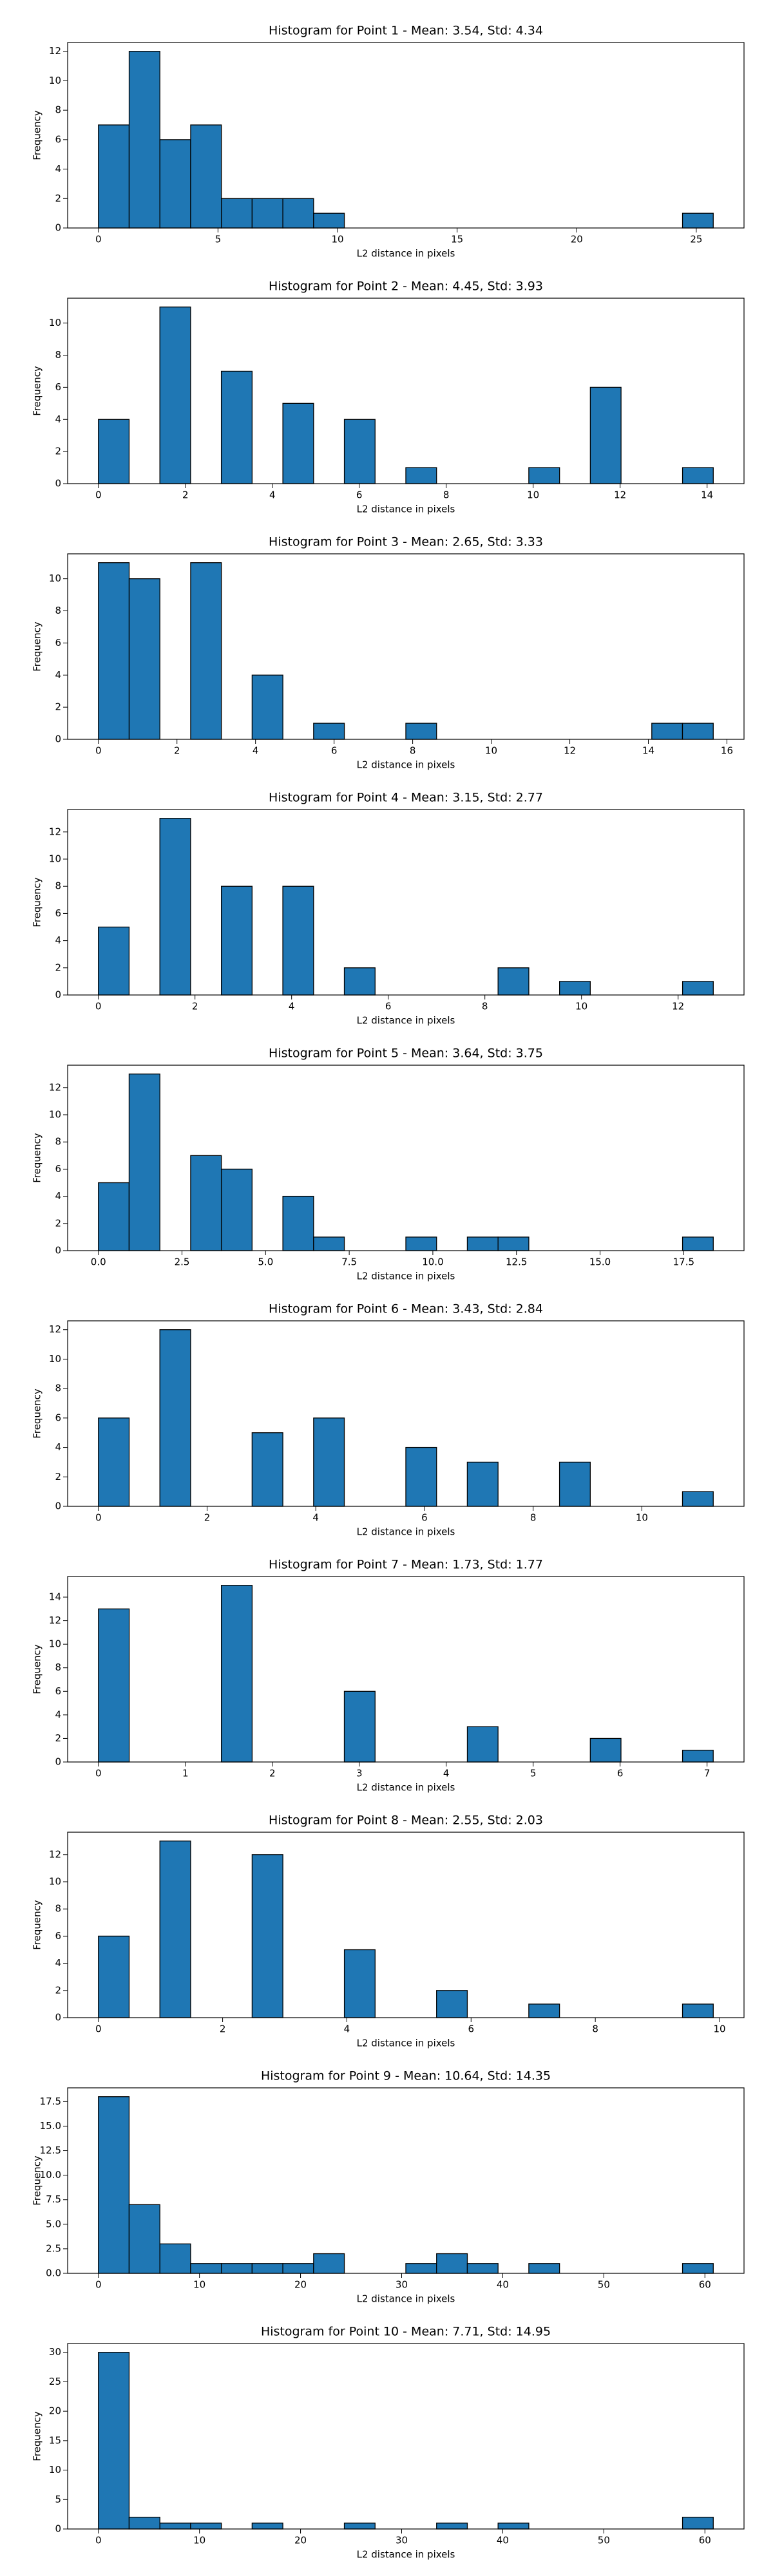 The width and height of the screenshot is (773, 2576). I want to click on x-tick-label: 14, so click(648, 751).